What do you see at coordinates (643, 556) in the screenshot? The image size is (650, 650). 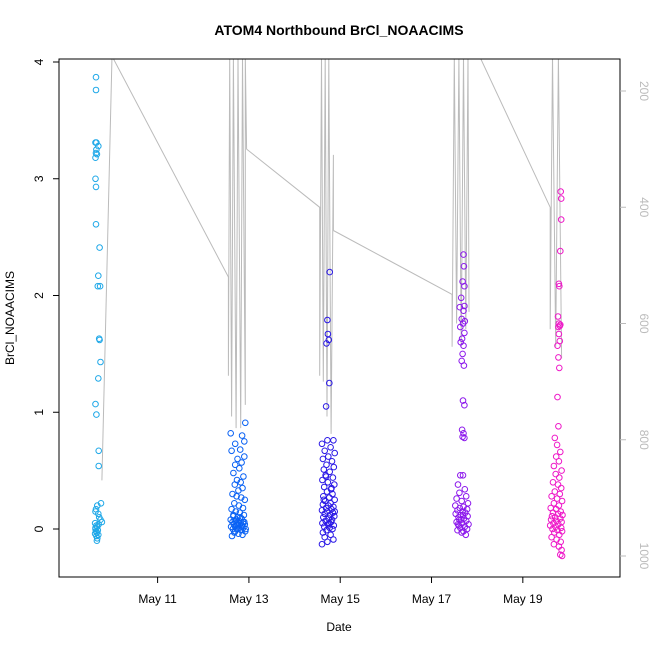 I see `y2-tick-label: 1000` at bounding box center [643, 556].